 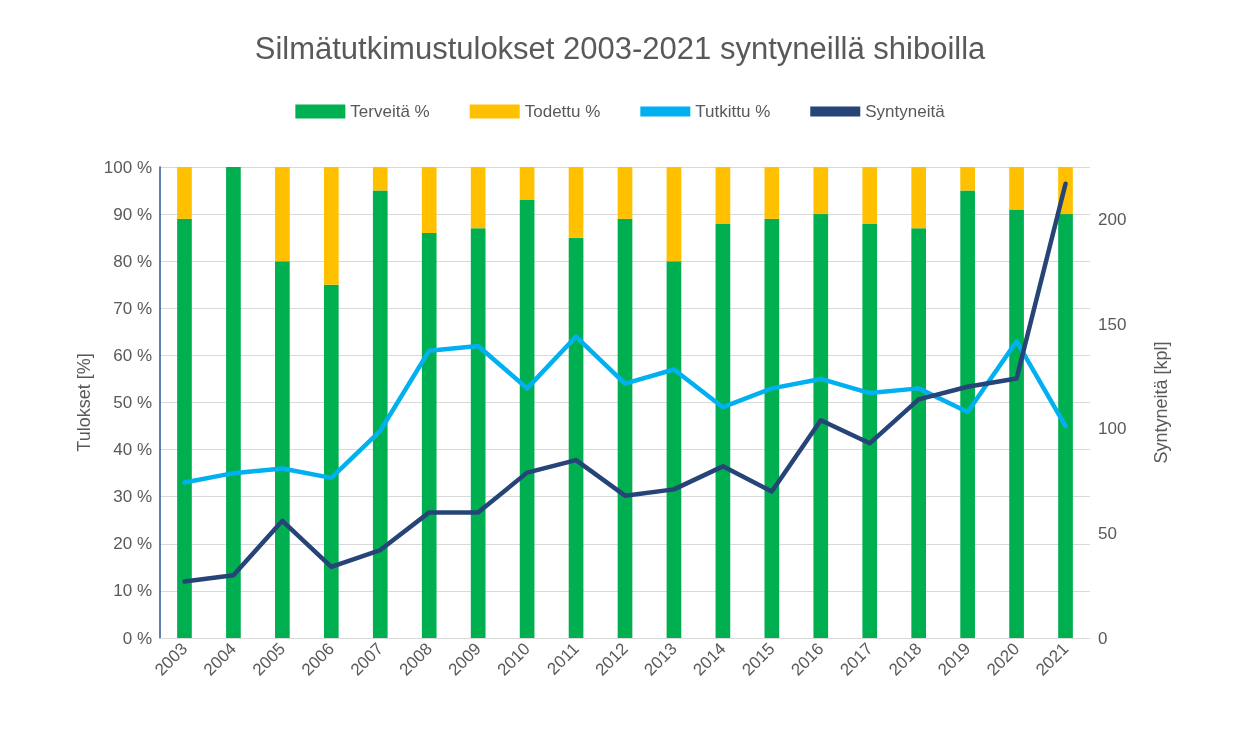 What do you see at coordinates (127, 167) in the screenshot?
I see `y-tick-label: 100 %` at bounding box center [127, 167].